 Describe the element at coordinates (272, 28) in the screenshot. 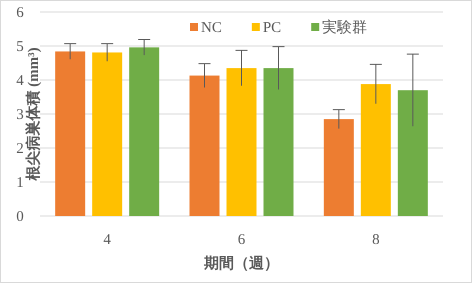

I see `legend-label: PC` at that location.